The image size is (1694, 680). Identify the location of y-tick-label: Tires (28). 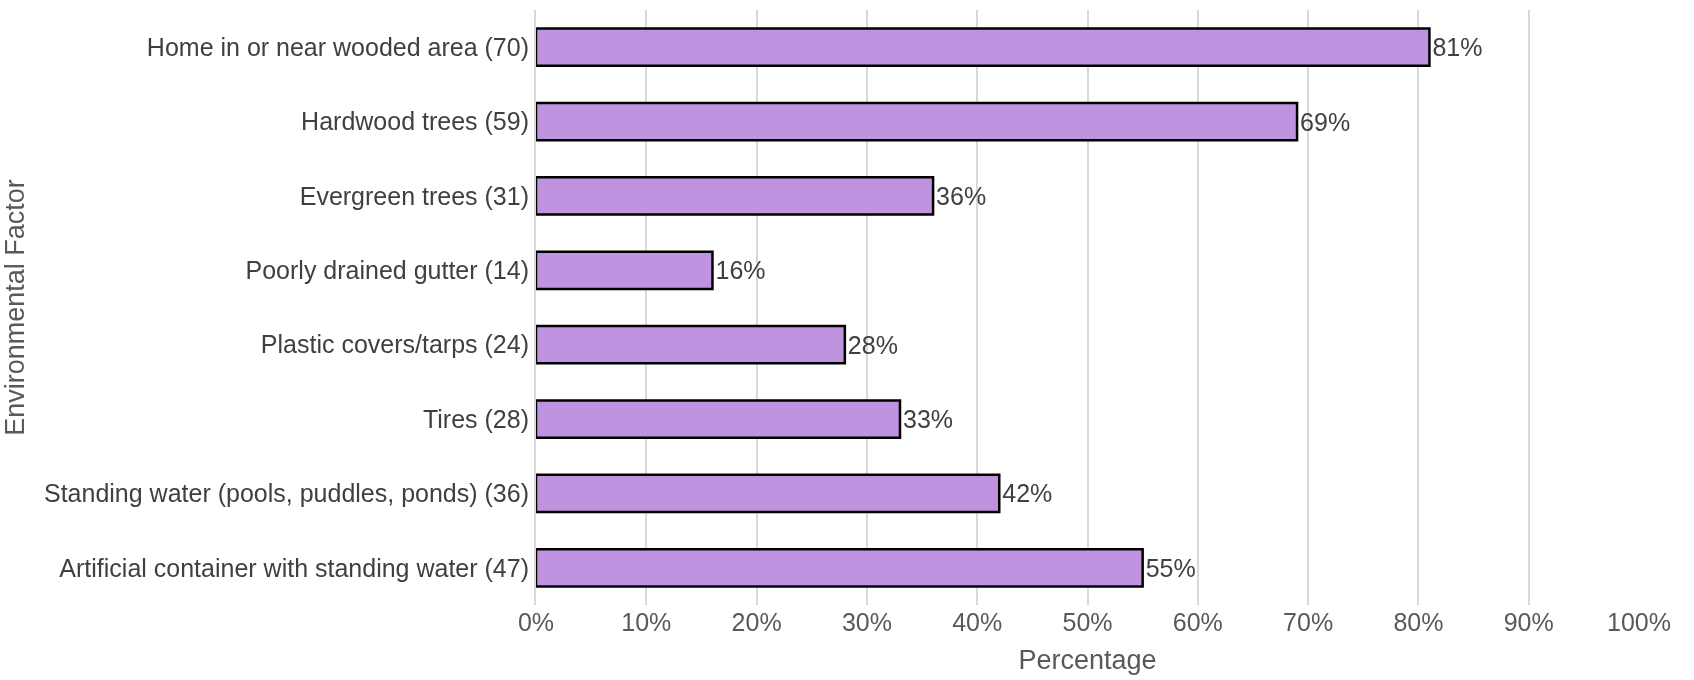
(475, 418).